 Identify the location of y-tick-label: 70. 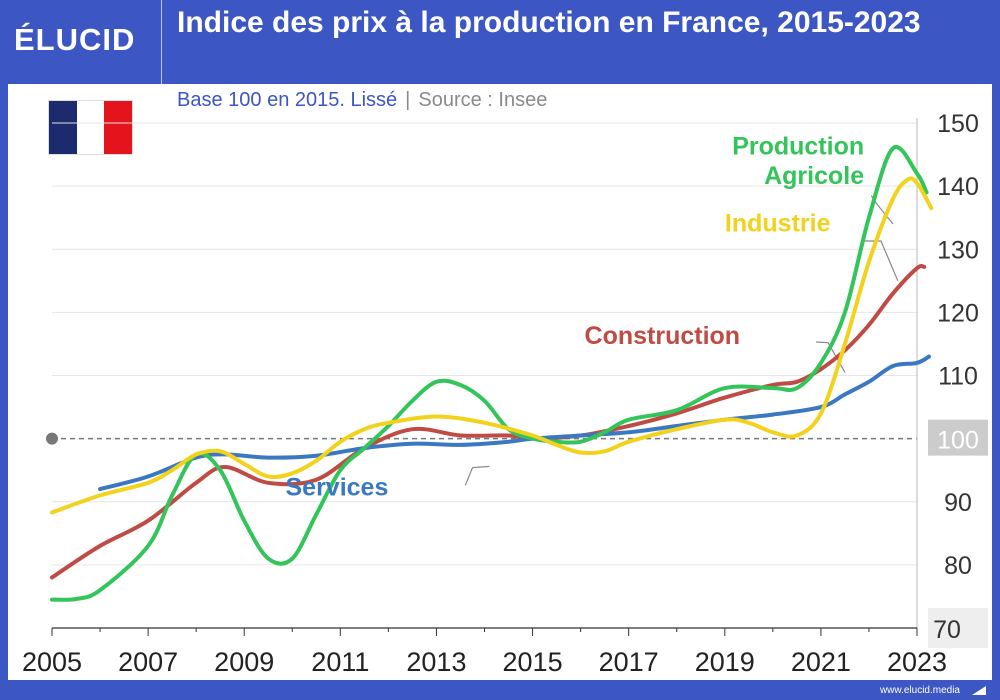
(947, 630).